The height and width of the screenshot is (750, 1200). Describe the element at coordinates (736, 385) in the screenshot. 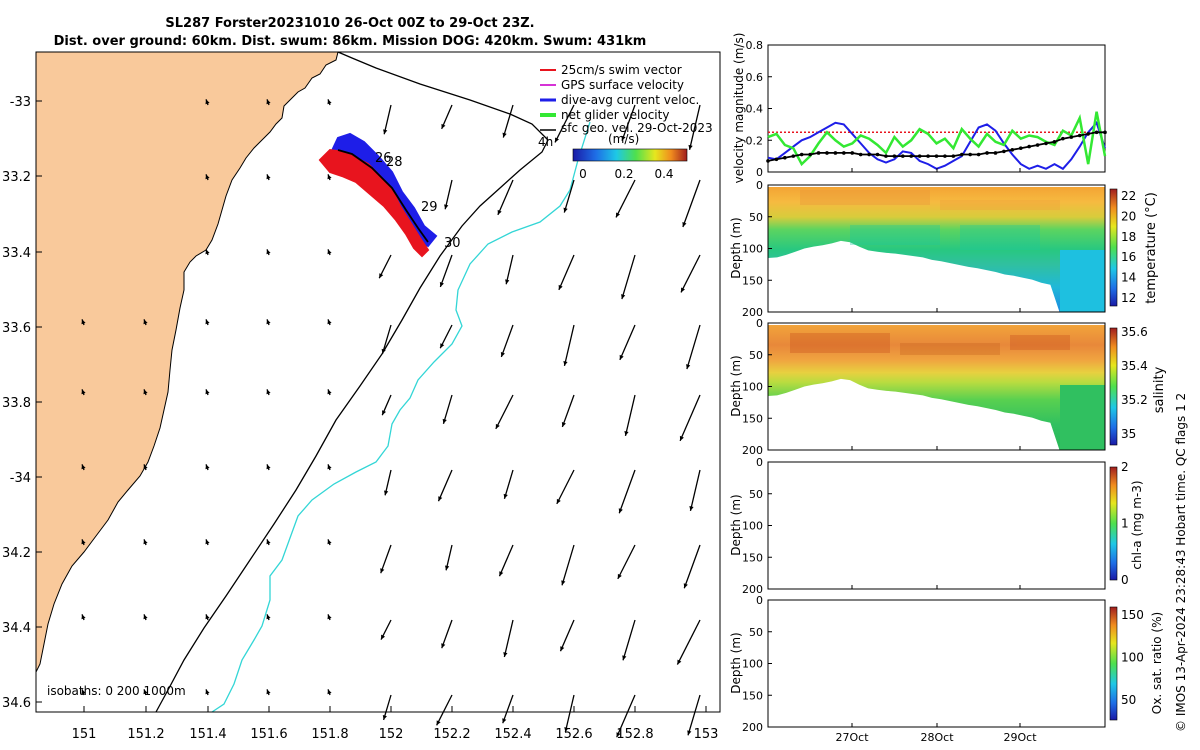

I see `salinity-ylabel: Depth (m)` at that location.